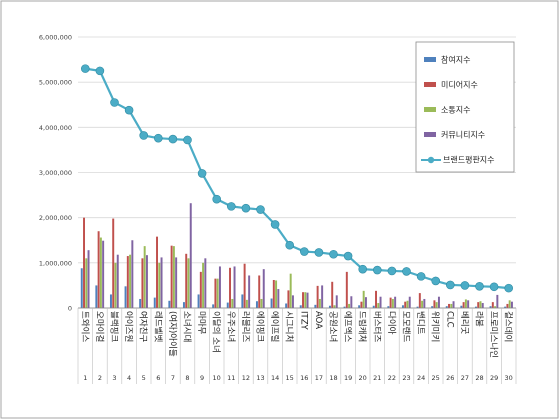  I want to click on category-index-label: 15, so click(290, 378).